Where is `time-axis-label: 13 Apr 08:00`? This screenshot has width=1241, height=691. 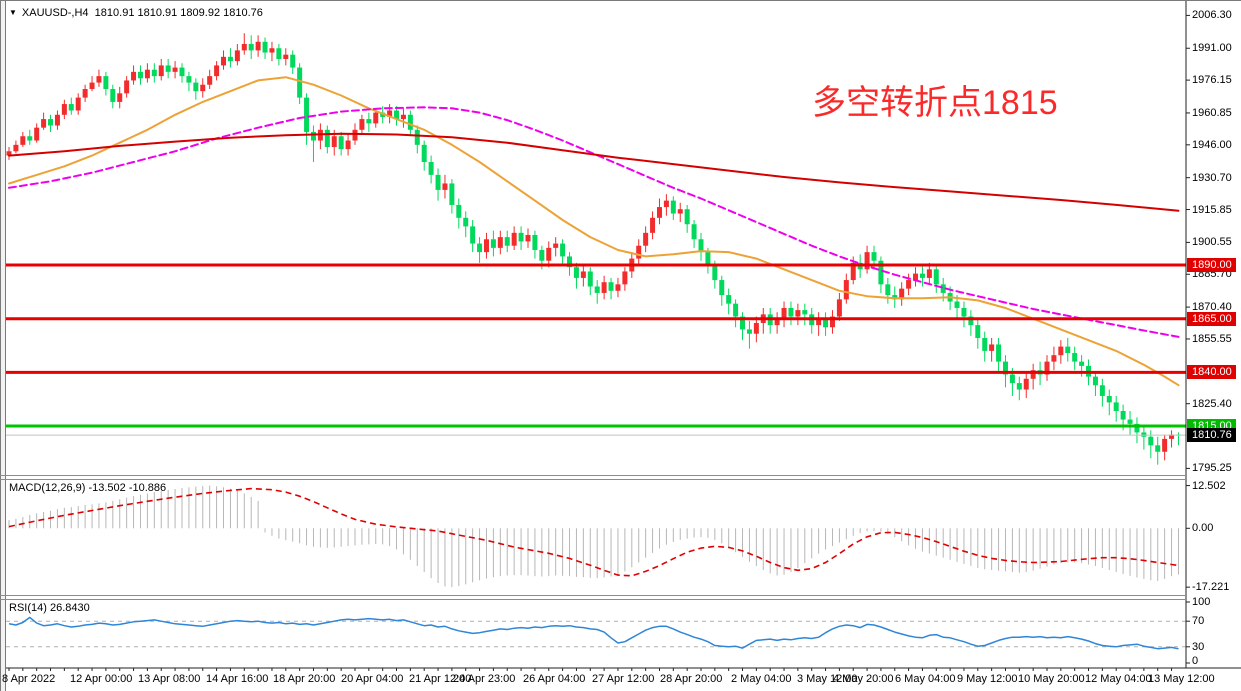
time-axis-label: 13 Apr 08:00 is located at coordinates (169, 679).